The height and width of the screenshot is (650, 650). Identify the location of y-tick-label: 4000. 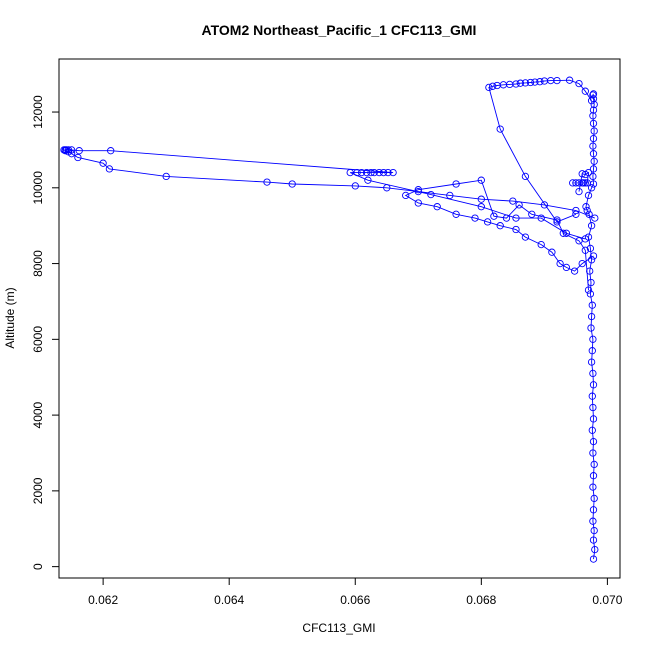
(38, 414).